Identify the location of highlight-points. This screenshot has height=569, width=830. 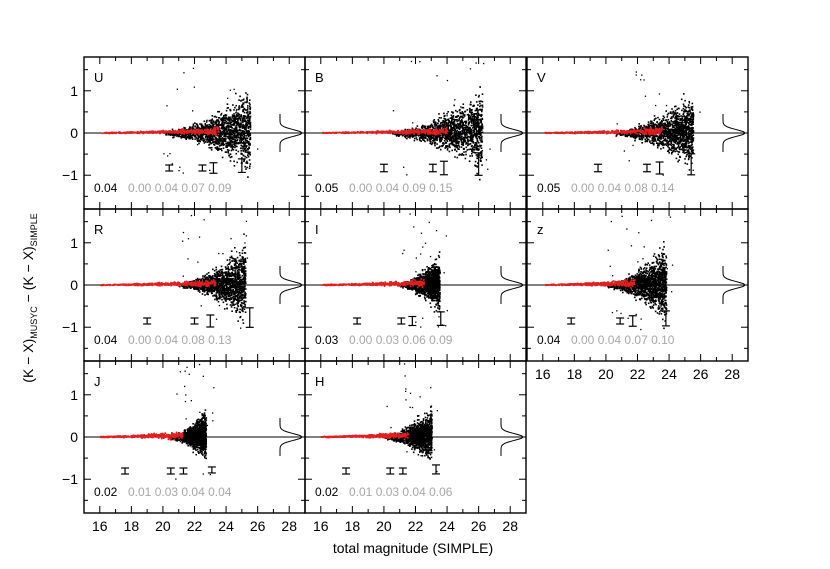
(385, 131).